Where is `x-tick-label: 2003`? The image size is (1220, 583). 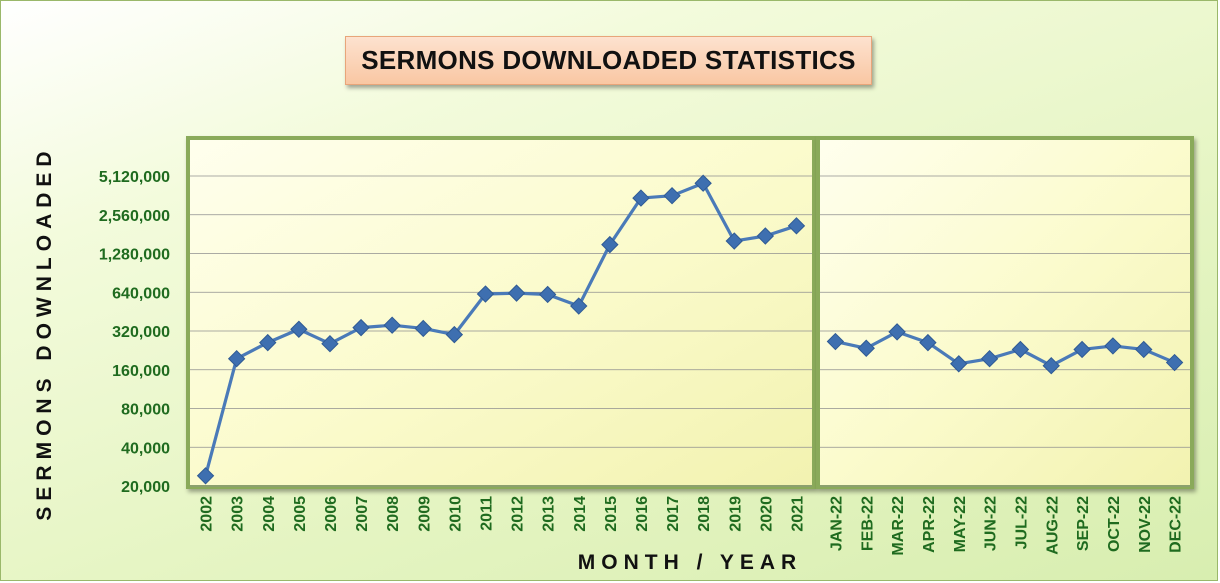
x-tick-label: 2003 is located at coordinates (238, 514).